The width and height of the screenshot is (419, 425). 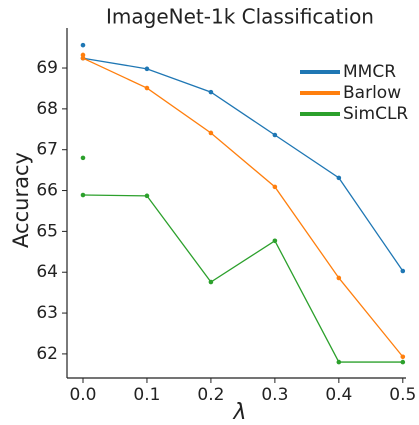 I want to click on x-tick-label: 0.4, so click(x=338, y=395).